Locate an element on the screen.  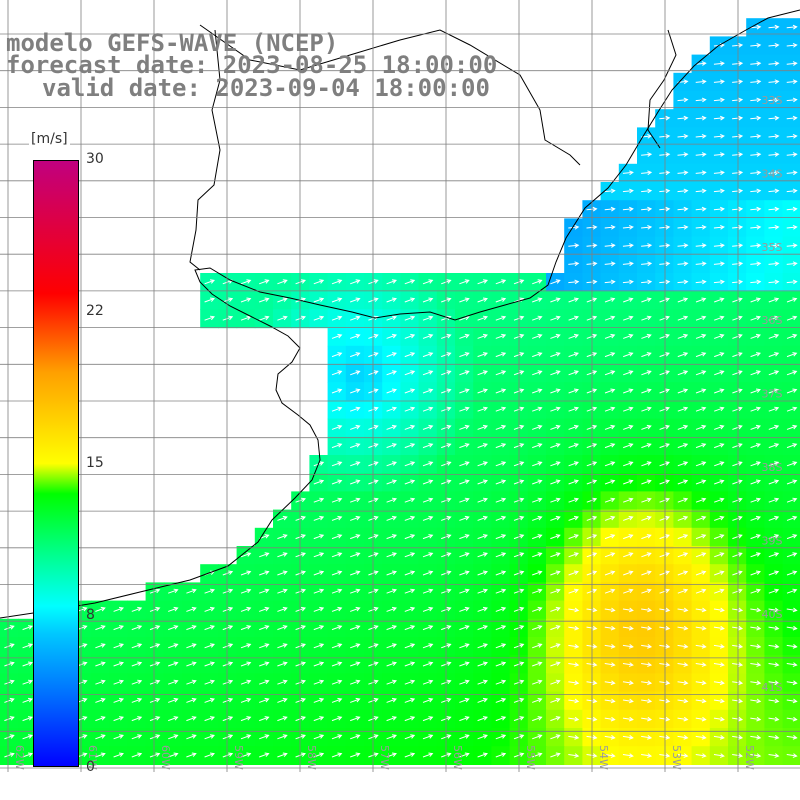
latitude-label: 39S is located at coordinates (772, 540).